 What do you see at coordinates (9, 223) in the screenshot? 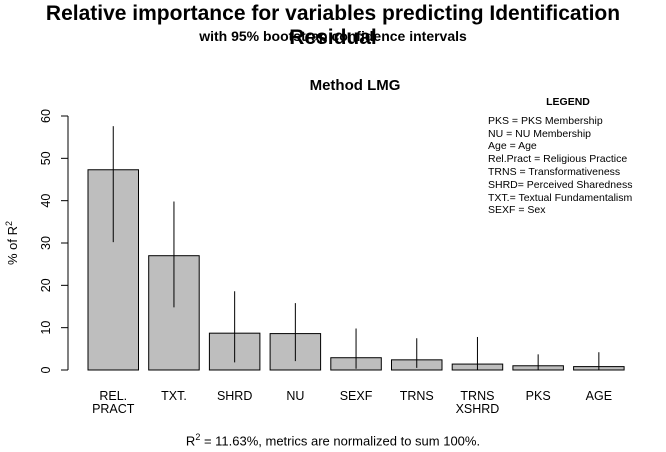
I see `y-axis-label-sup: 2` at bounding box center [9, 223].